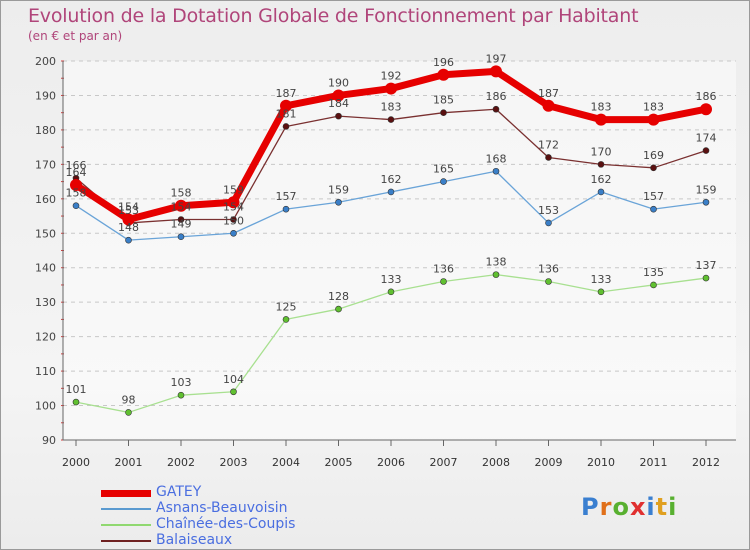 The height and width of the screenshot is (550, 750). I want to click on logo-letter: x, so click(638, 507).